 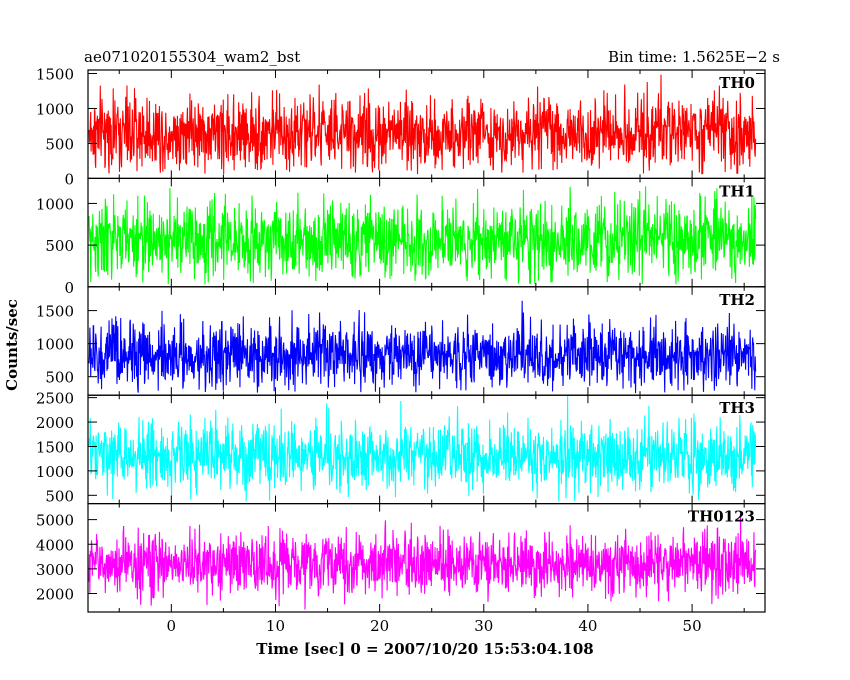 I want to click on x-tick-label: 30, so click(x=483, y=626).